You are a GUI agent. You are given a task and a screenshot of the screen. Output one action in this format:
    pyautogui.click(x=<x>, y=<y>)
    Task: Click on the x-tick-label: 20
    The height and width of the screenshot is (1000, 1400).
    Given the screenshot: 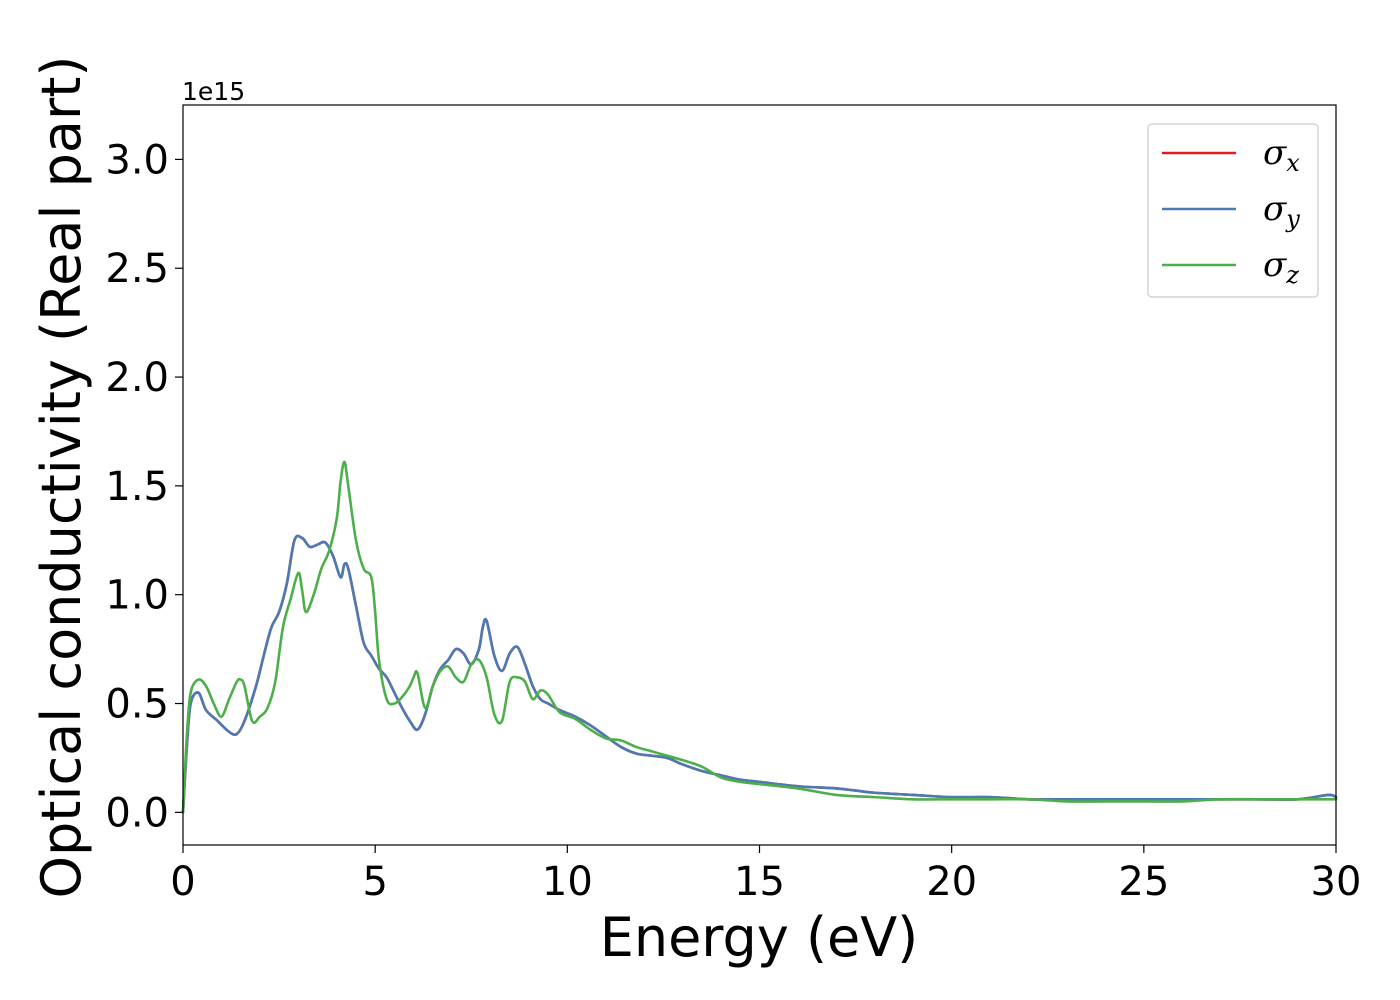 What is the action you would take?
    pyautogui.click(x=951, y=882)
    